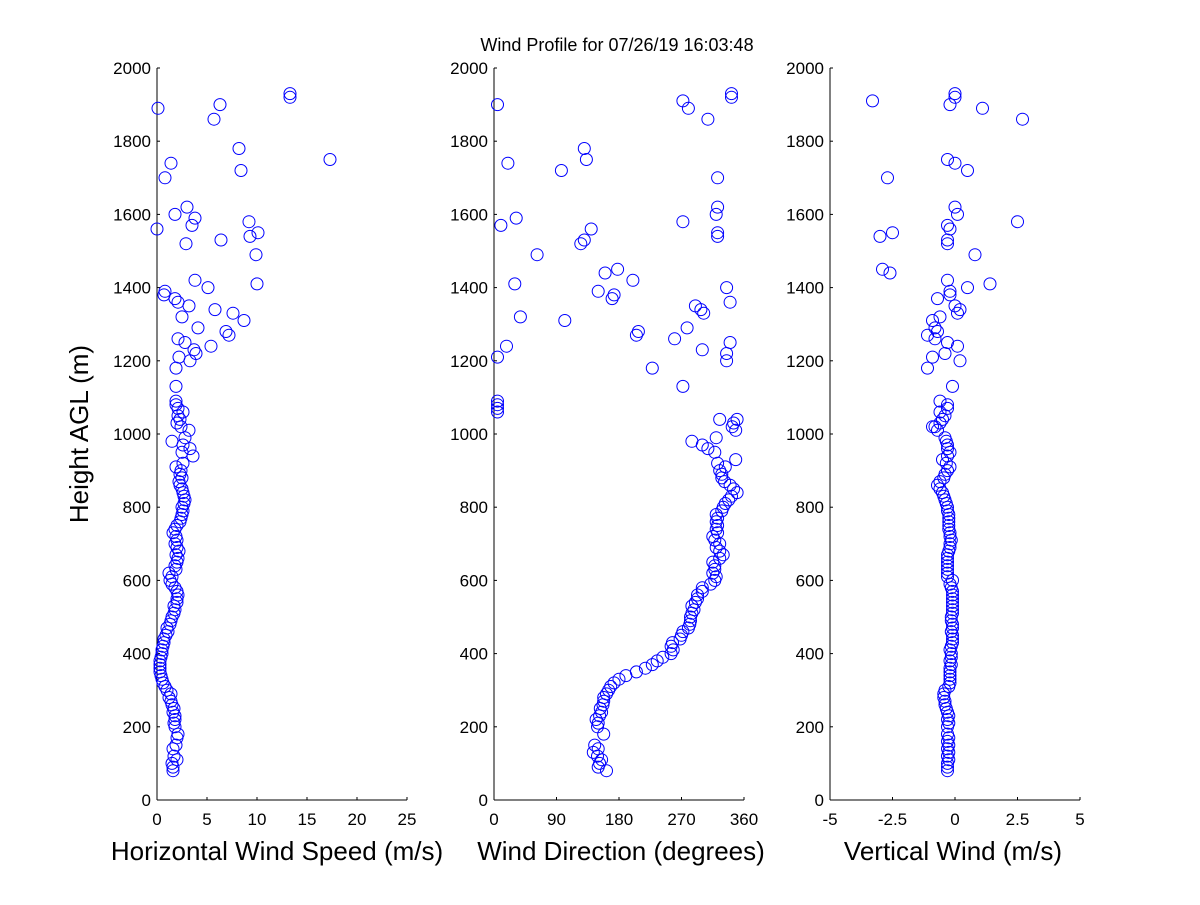  Describe the element at coordinates (146, 800) in the screenshot. I see `y-tick-label: 0` at that location.